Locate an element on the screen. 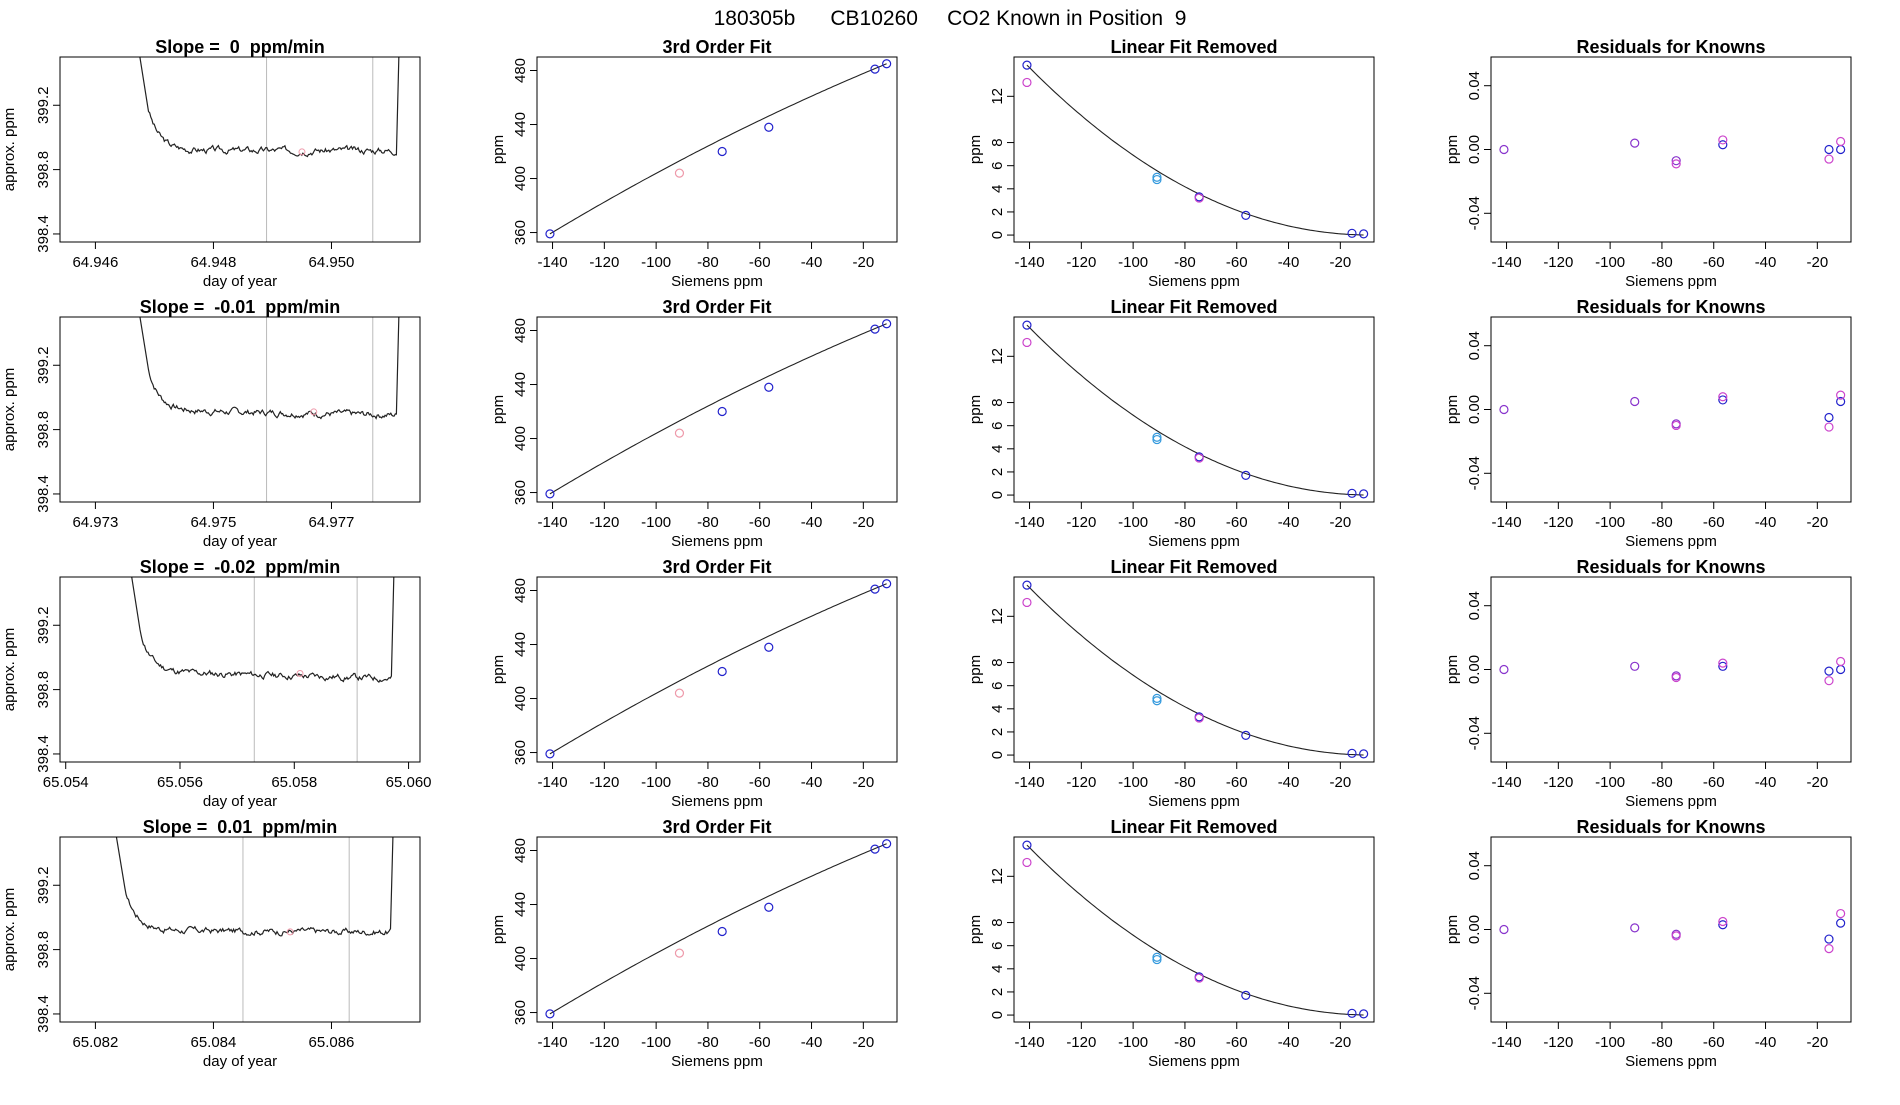  x-tick-label: -100 is located at coordinates (656, 262).